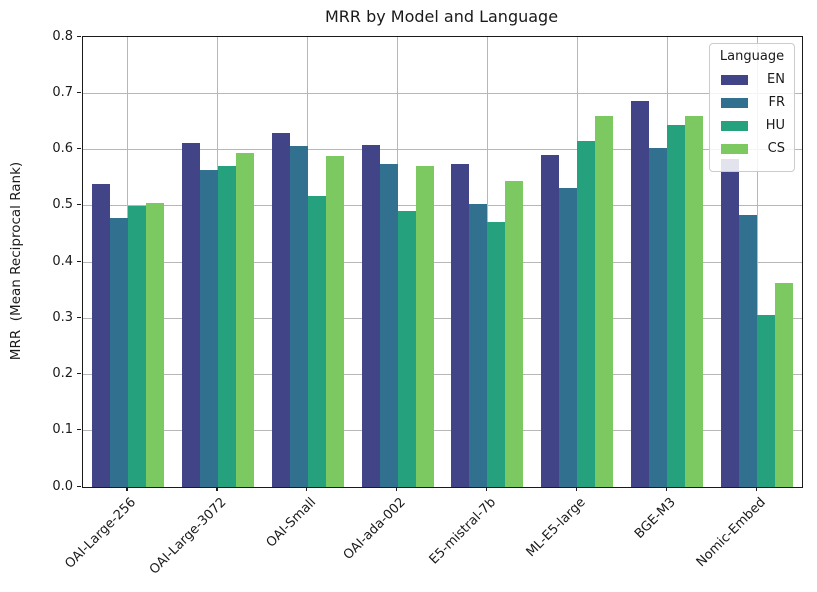  What do you see at coordinates (604, 301) in the screenshot?
I see `bar-CS-ML-E5-large` at bounding box center [604, 301].